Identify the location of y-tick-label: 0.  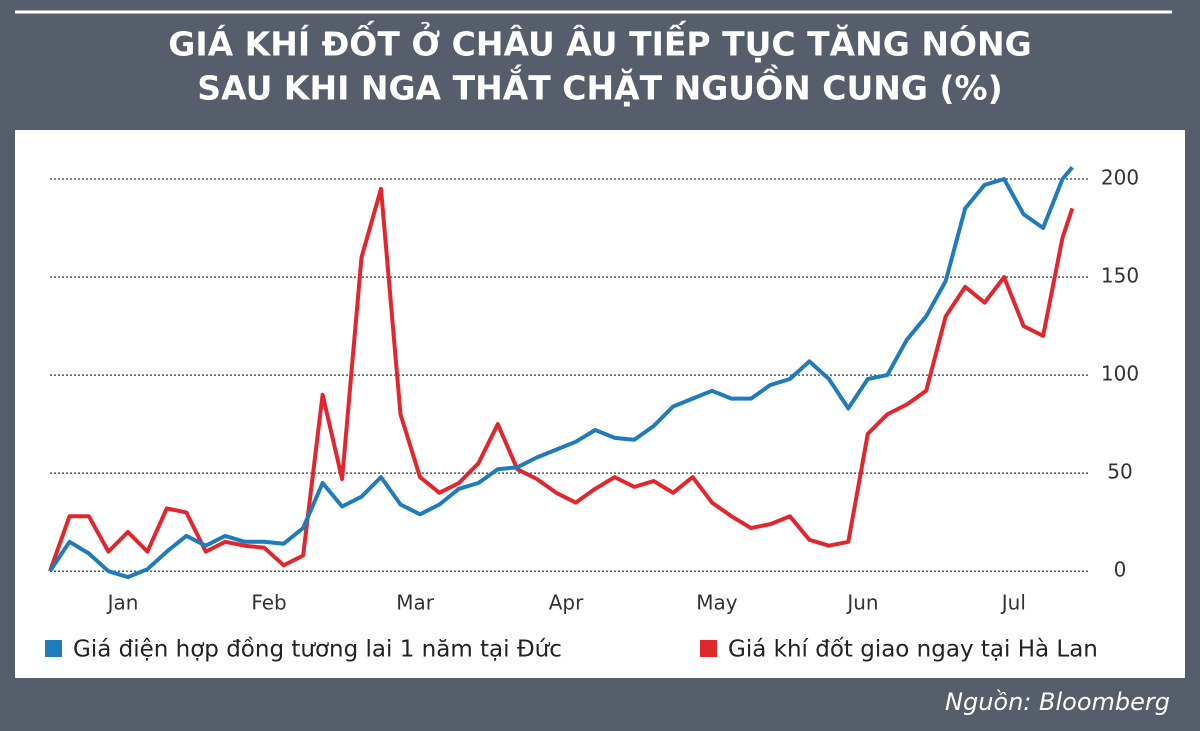
(1120, 570).